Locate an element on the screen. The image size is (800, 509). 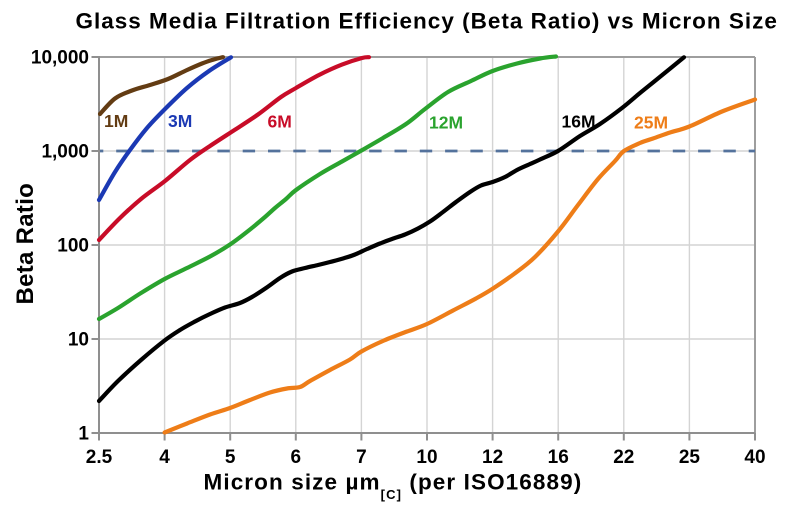
svg-text: 12 is located at coordinates (492, 457).